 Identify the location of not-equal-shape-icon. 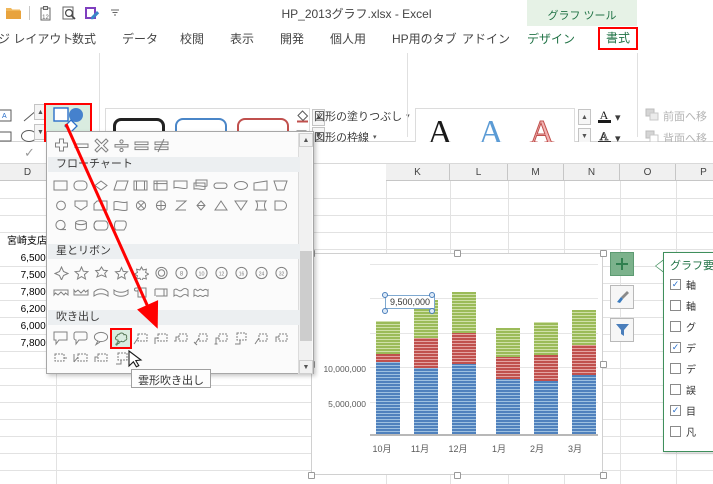
(161, 145).